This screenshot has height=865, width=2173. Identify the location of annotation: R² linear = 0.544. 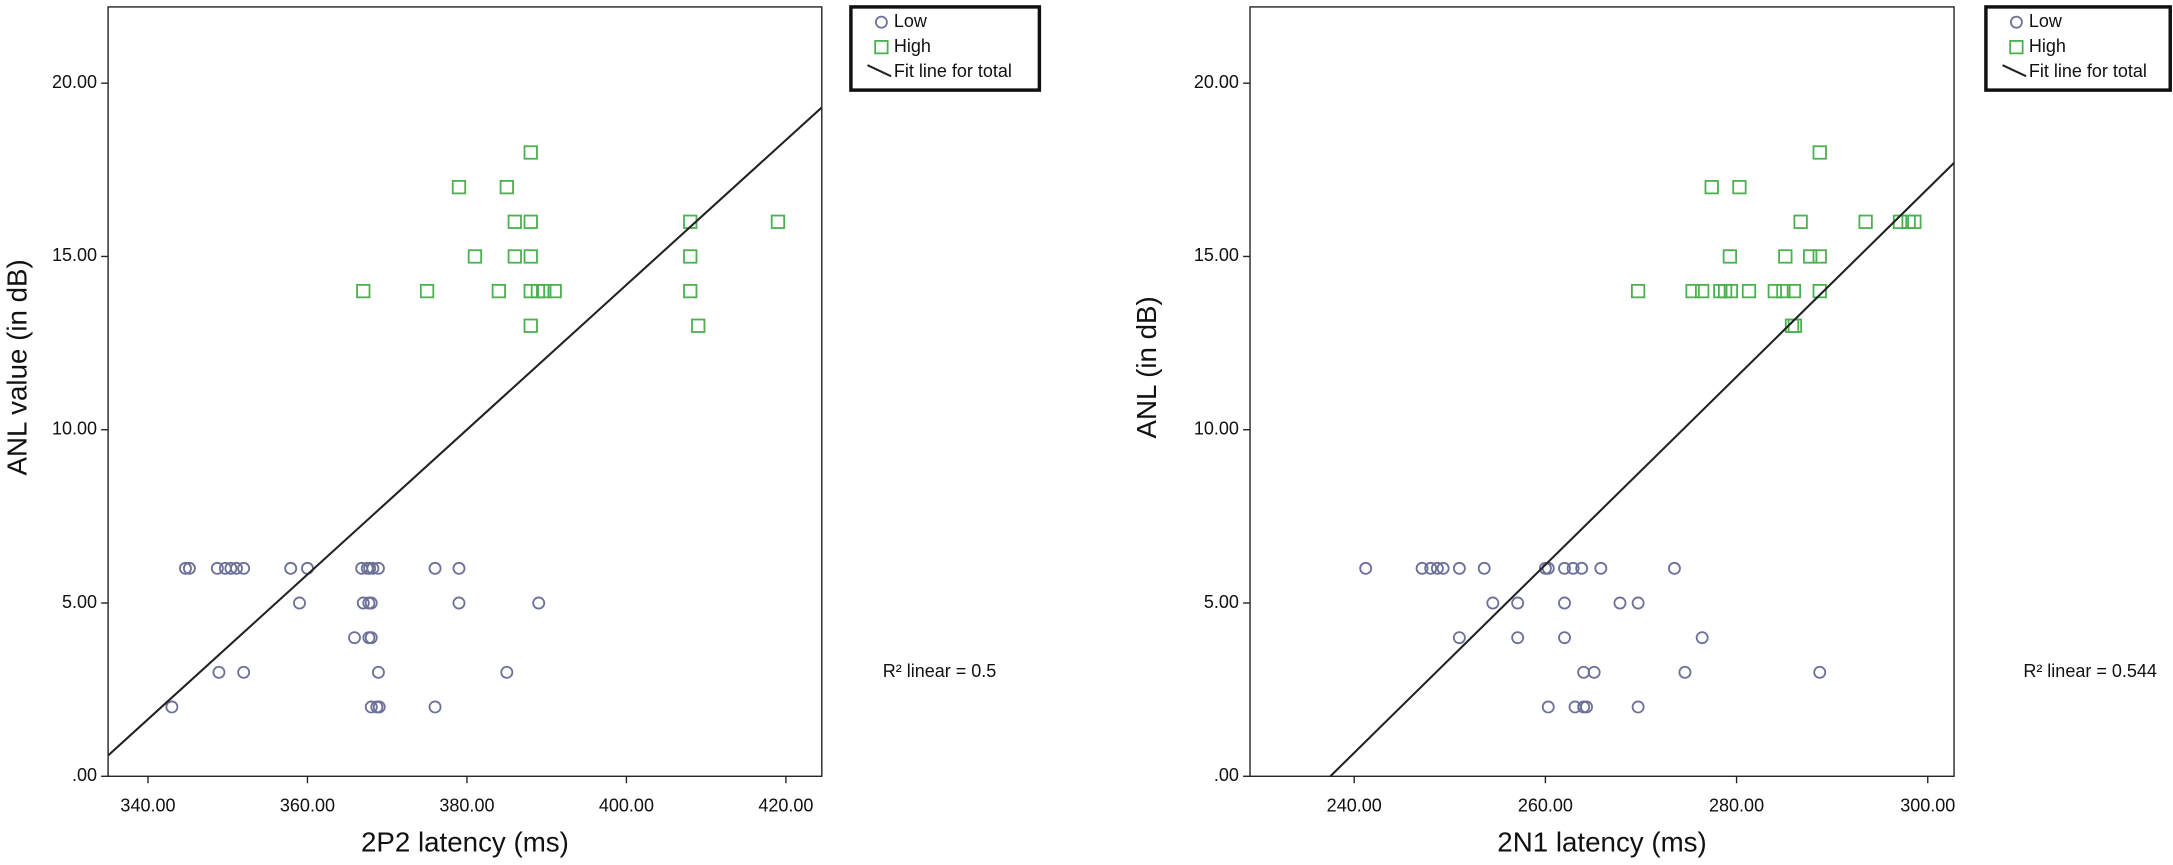
(2090, 671).